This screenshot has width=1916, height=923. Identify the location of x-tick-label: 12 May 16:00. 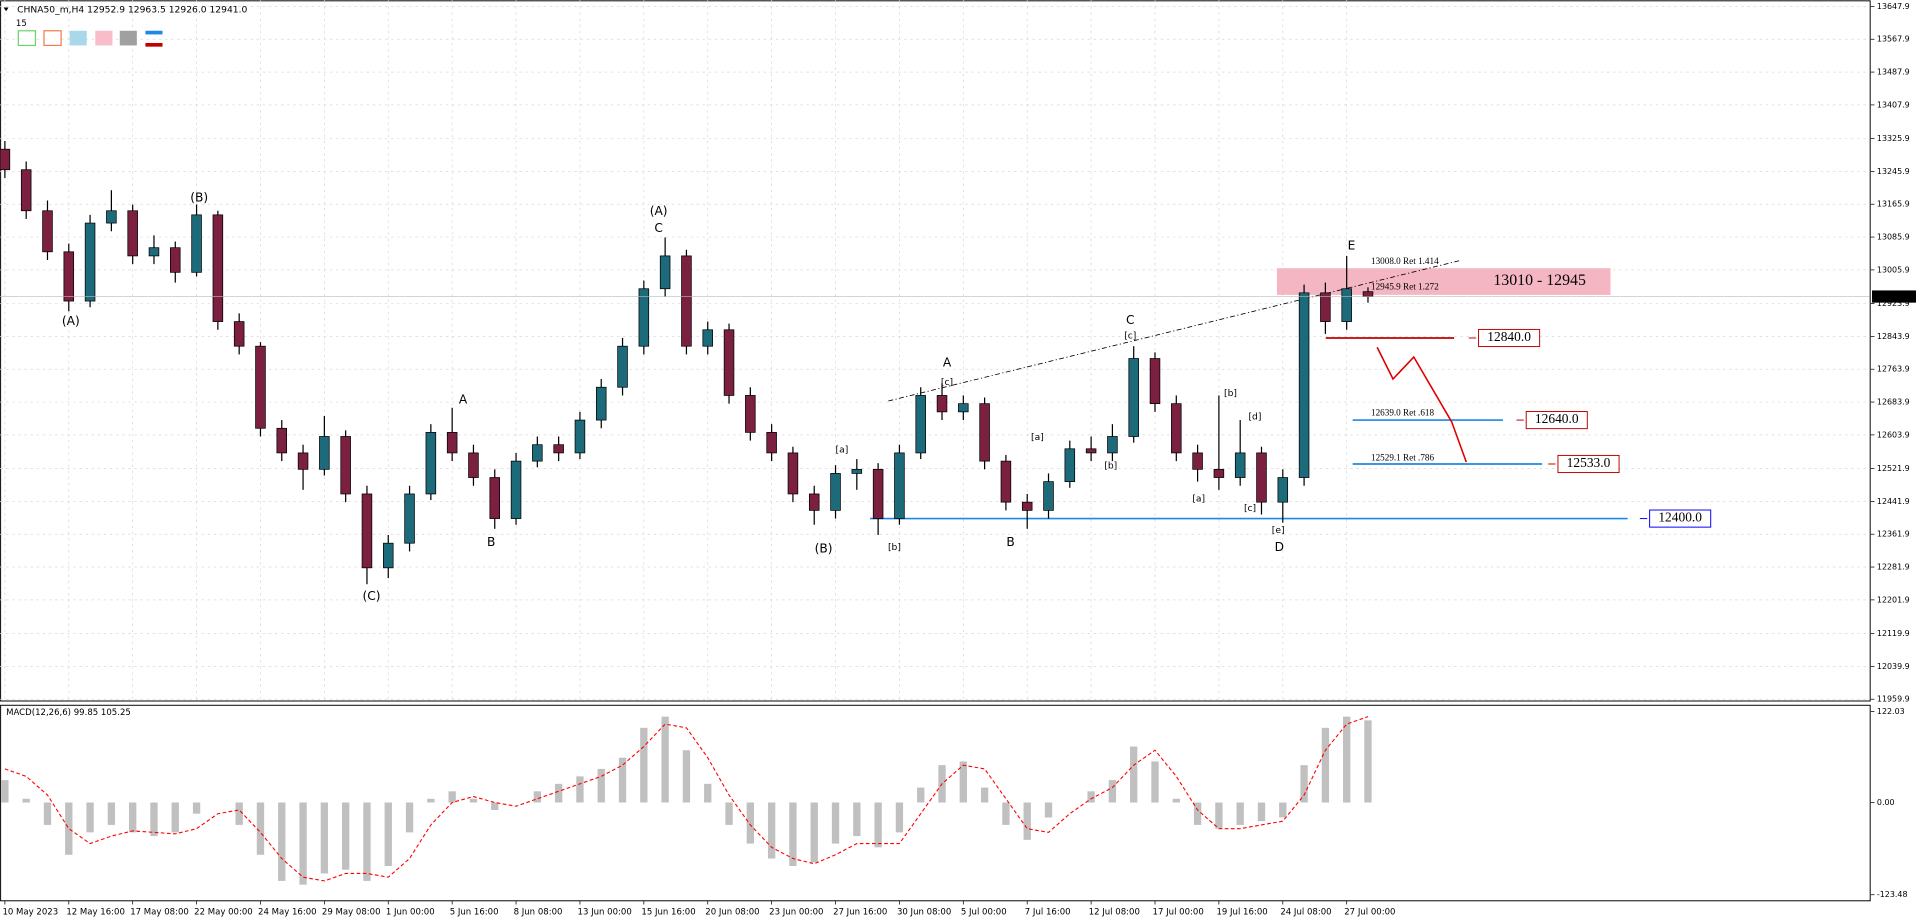
(95, 912).